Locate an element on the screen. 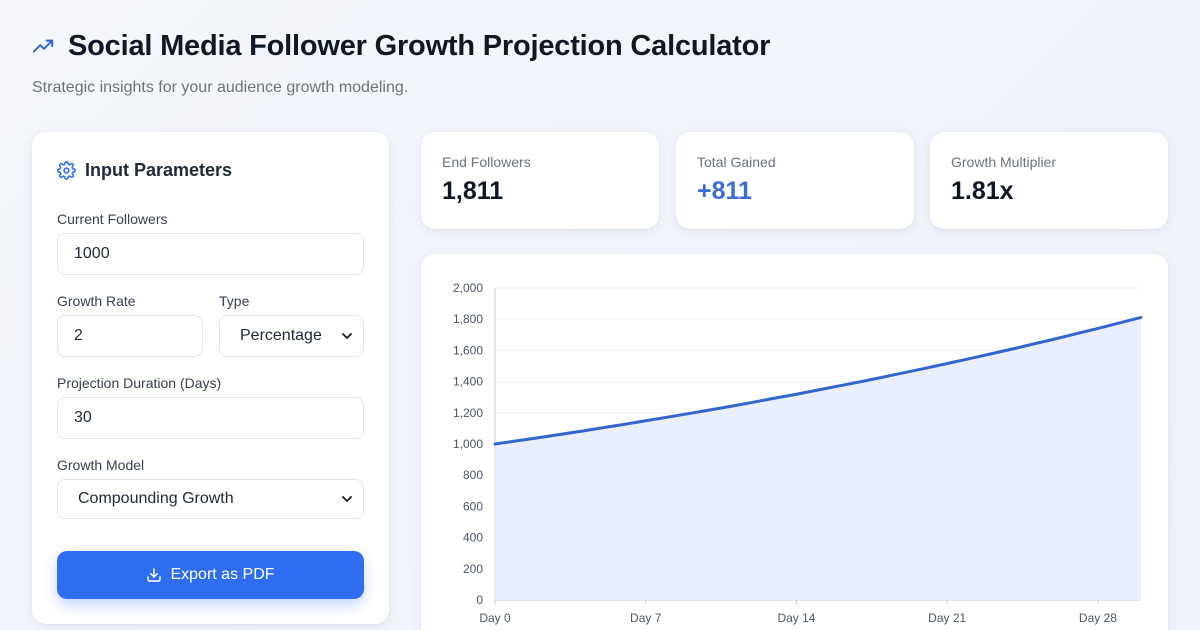  y-tick-label: 0 is located at coordinates (479, 600).